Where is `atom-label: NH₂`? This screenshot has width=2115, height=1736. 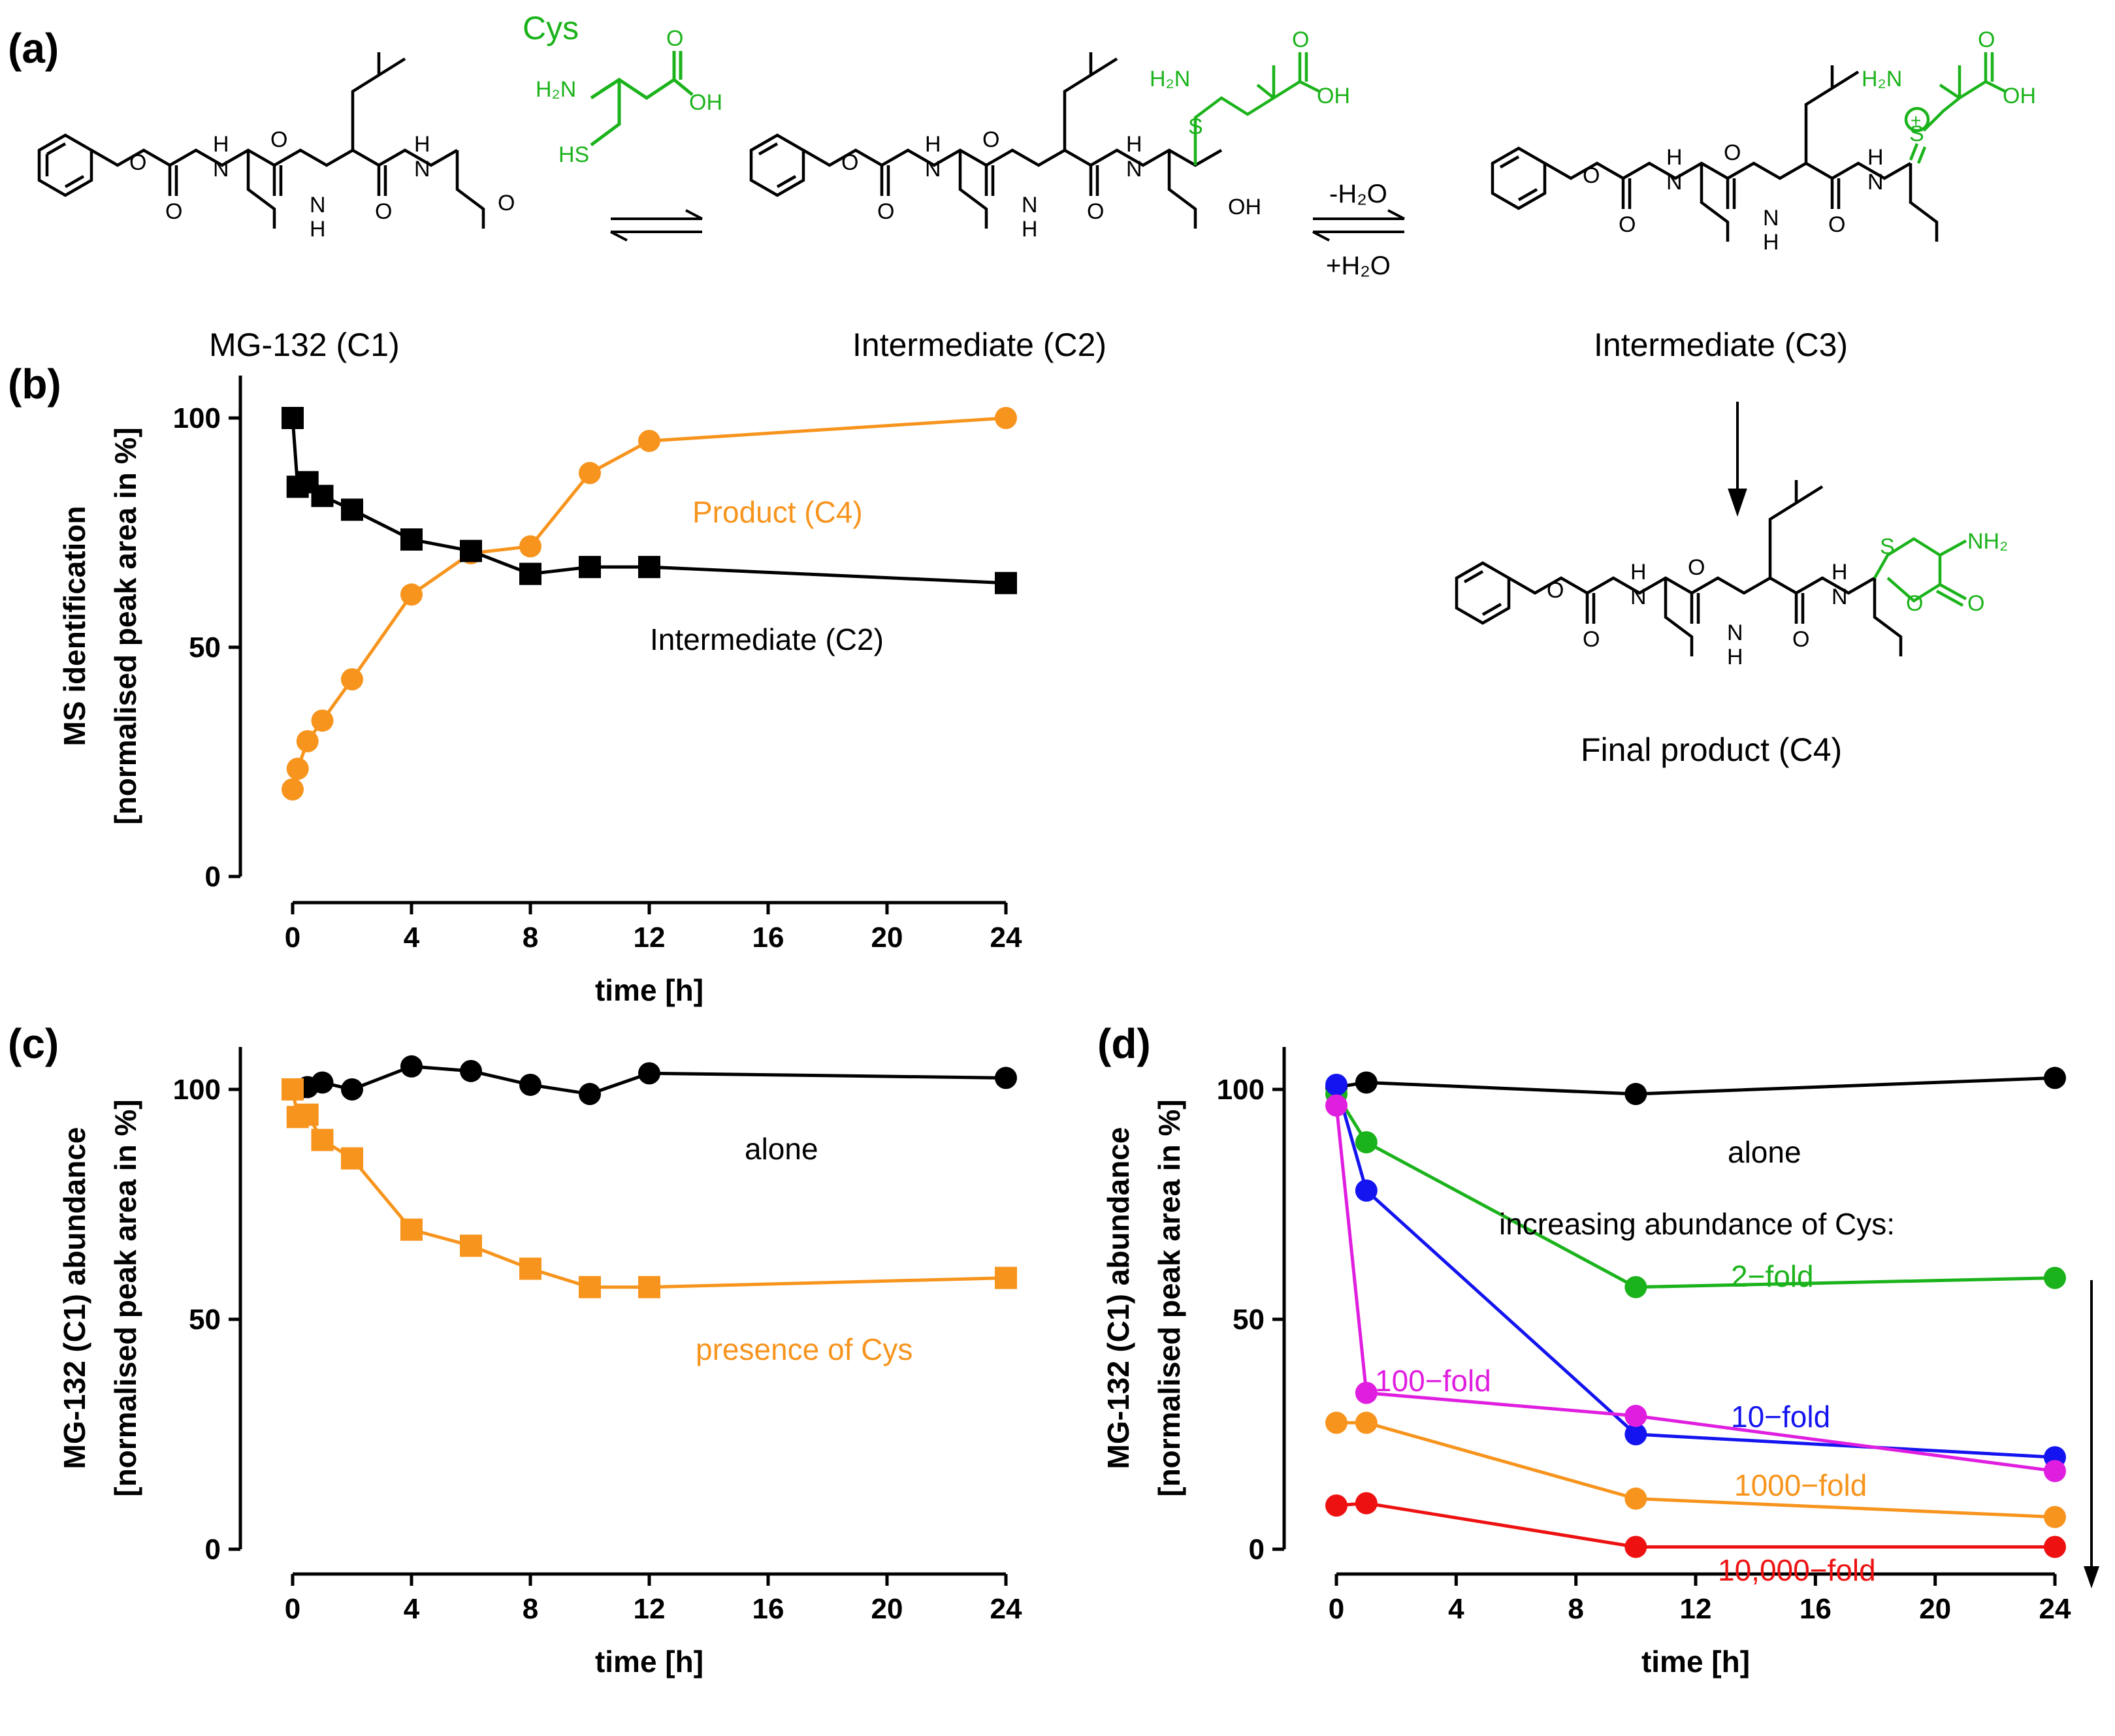 atom-label: NH₂ is located at coordinates (1987, 541).